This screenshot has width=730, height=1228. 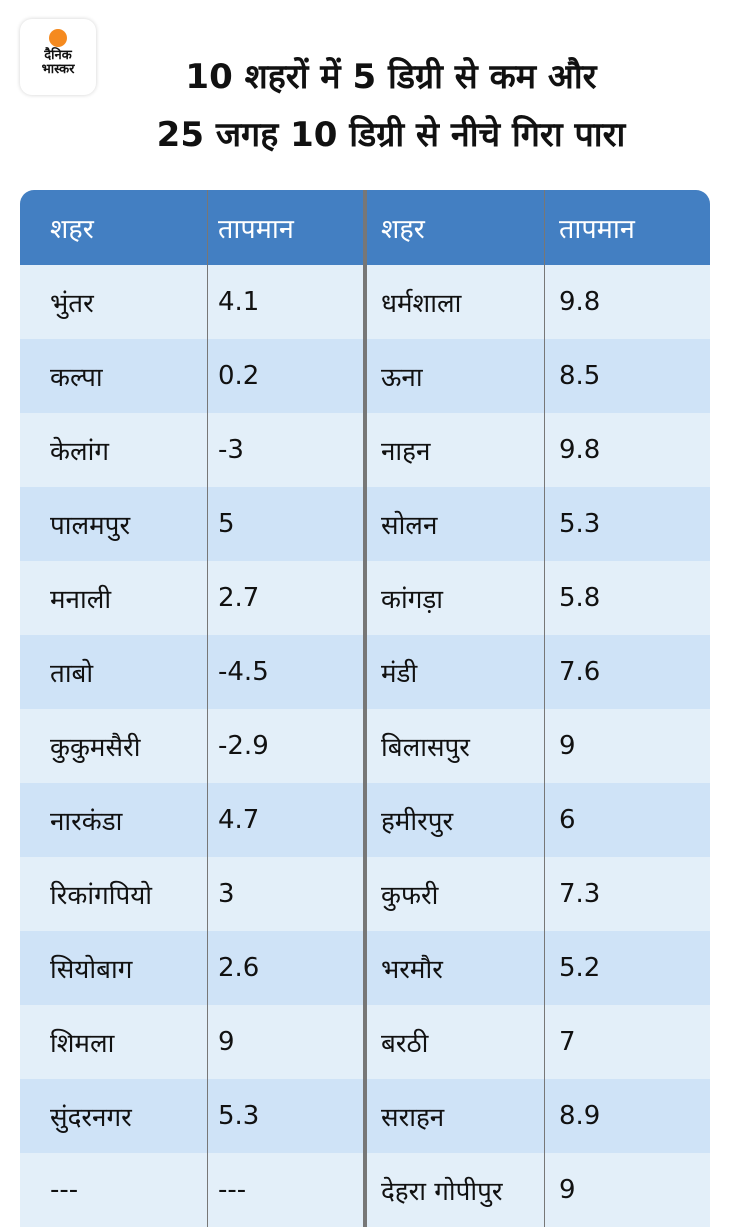 What do you see at coordinates (580, 598) in the screenshot?
I see `cell-temp-right: 5.8` at bounding box center [580, 598].